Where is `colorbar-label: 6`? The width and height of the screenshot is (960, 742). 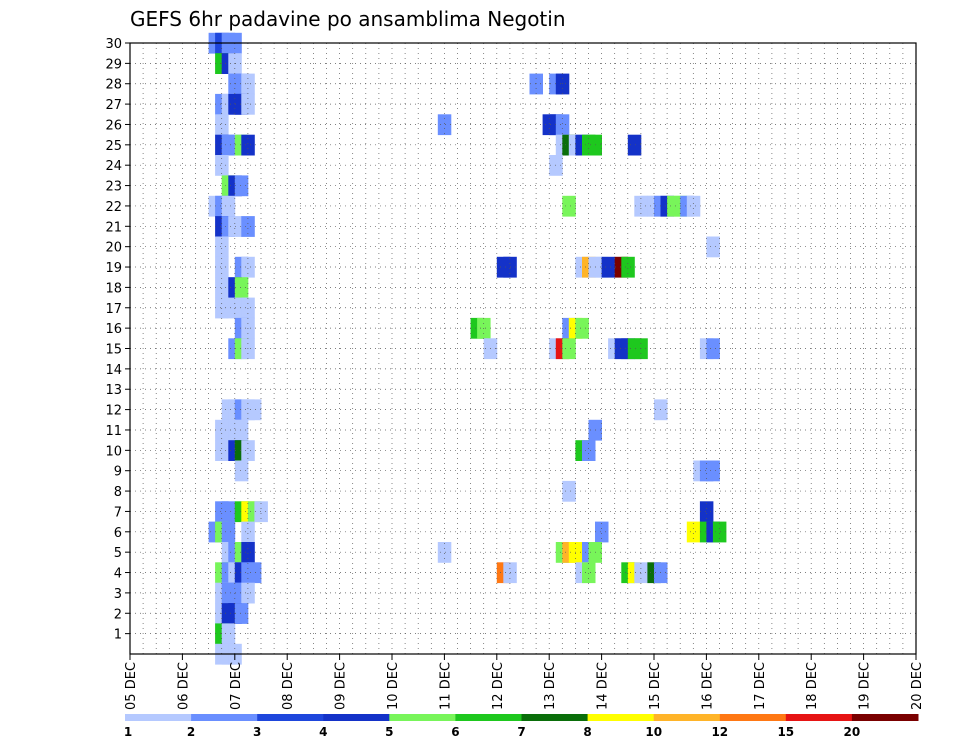
colorbar-label: 6 is located at coordinates (455, 732).